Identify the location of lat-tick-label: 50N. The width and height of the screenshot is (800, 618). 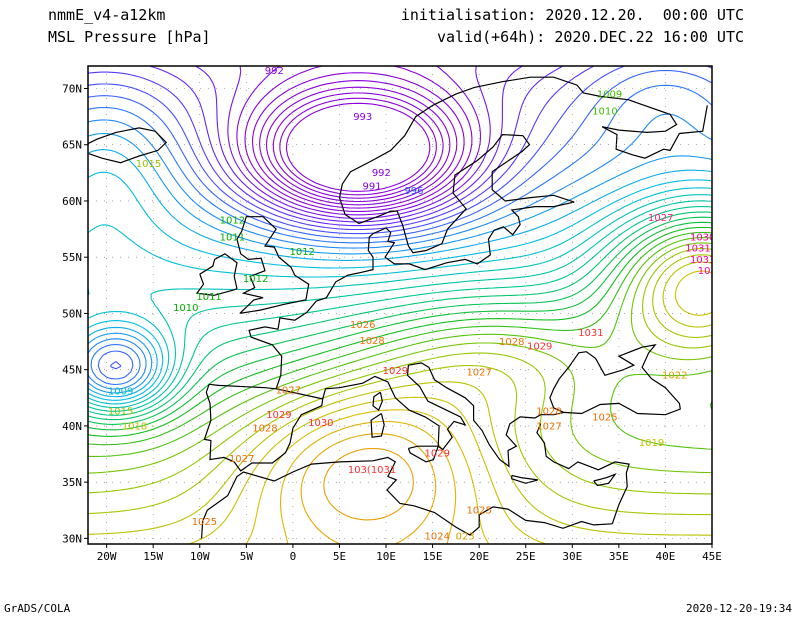
(72, 313).